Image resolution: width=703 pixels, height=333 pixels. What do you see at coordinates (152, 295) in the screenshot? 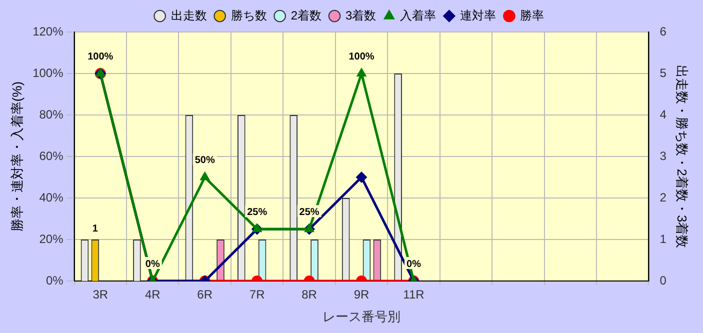
I see `x-tick-label: 4R` at bounding box center [152, 295].